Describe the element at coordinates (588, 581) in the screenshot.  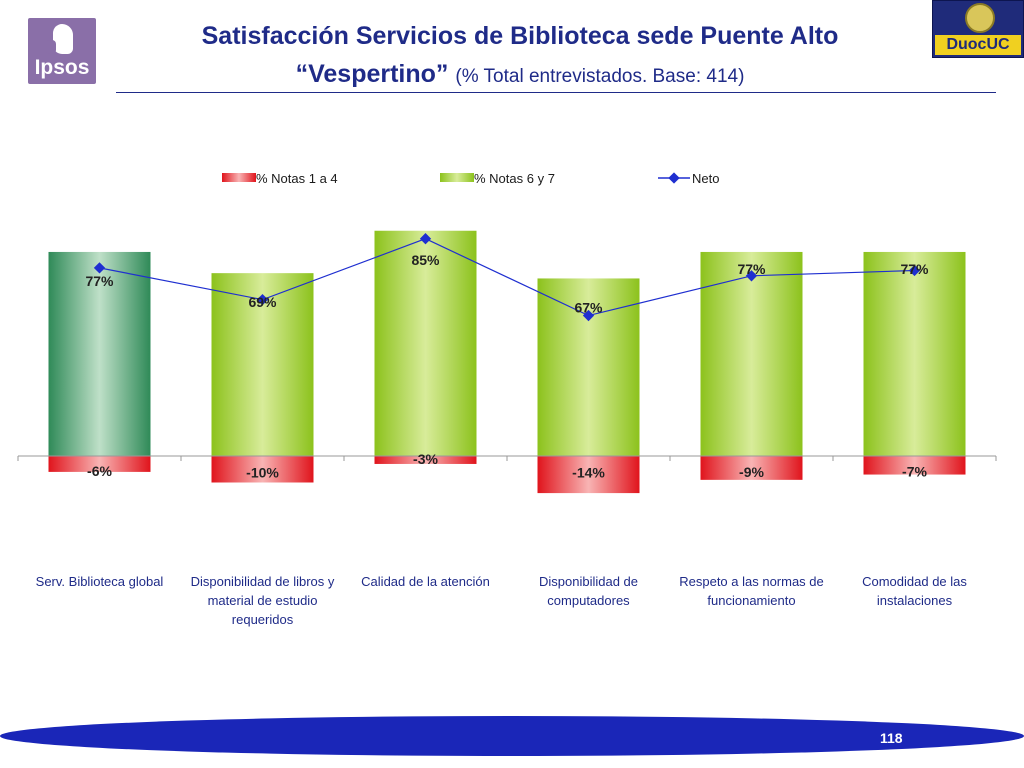
I see `category-label: Disponibilidad de` at that location.